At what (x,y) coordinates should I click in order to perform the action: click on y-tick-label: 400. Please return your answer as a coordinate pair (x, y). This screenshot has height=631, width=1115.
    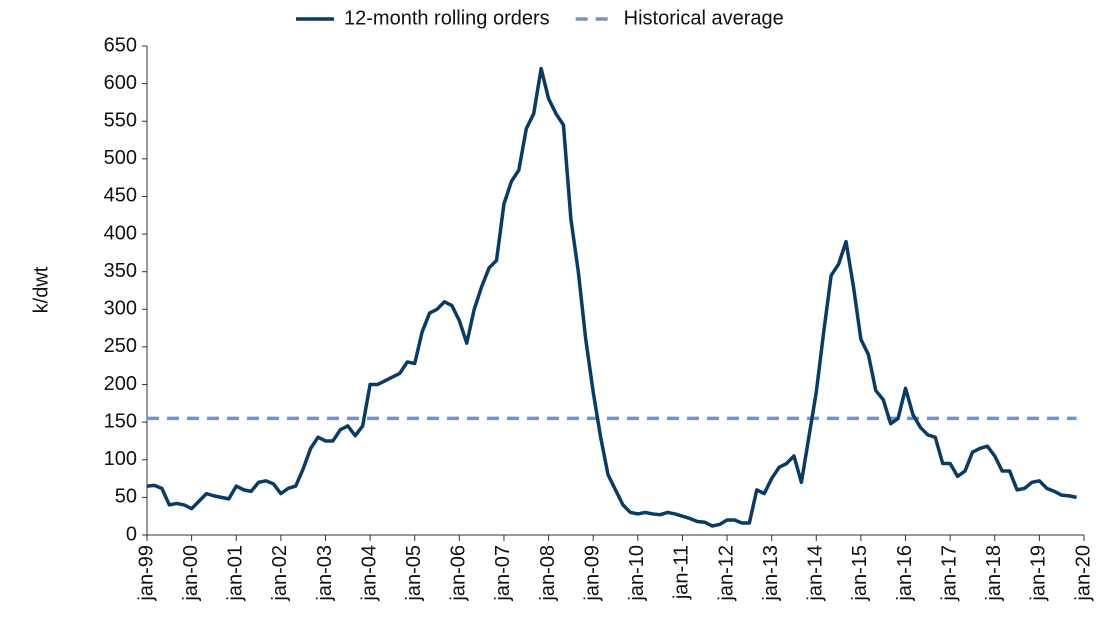
    Looking at the image, I should click on (120, 233).